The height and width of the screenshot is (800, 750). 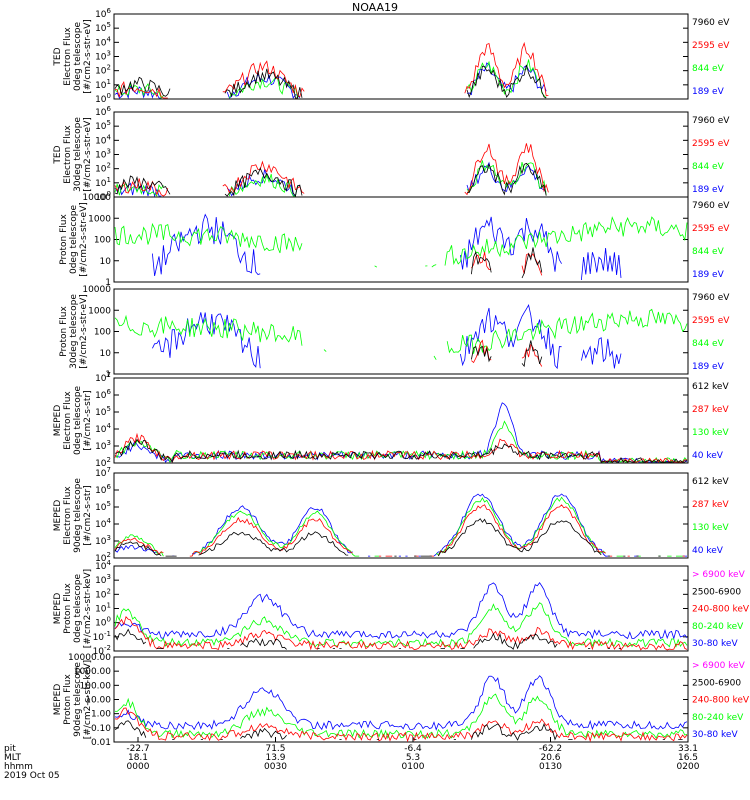 I want to click on x-tick-label: 13.9, so click(x=275, y=758).